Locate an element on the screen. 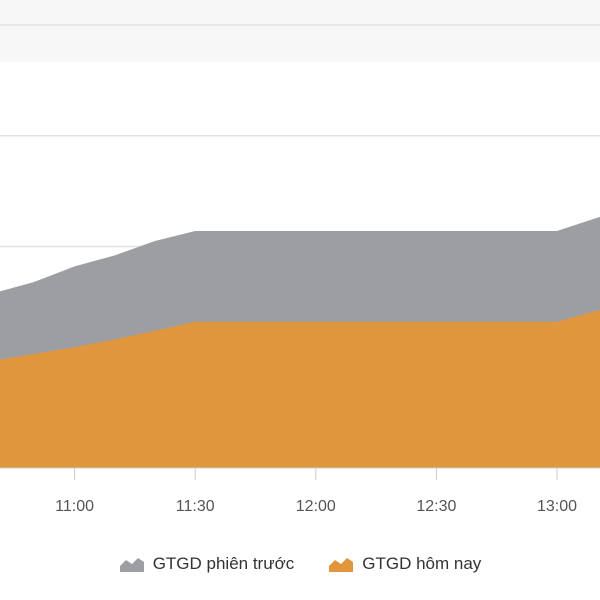 This screenshot has height=600, width=600. x-tick-label: 12:00 is located at coordinates (316, 506).